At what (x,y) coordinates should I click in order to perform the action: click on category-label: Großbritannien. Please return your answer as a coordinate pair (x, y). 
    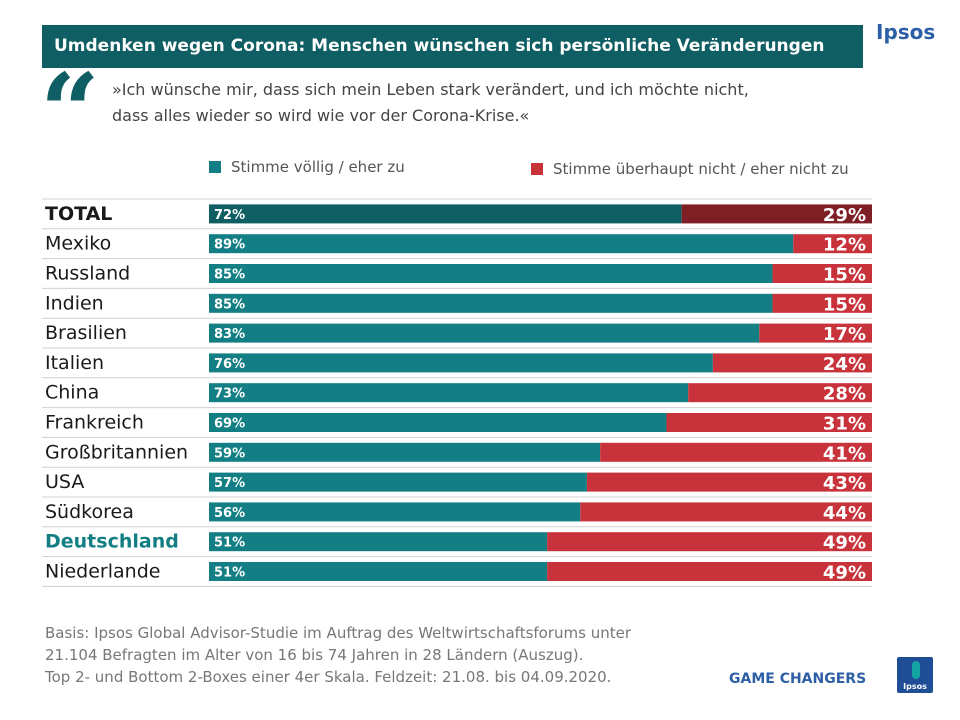
    Looking at the image, I should click on (116, 452).